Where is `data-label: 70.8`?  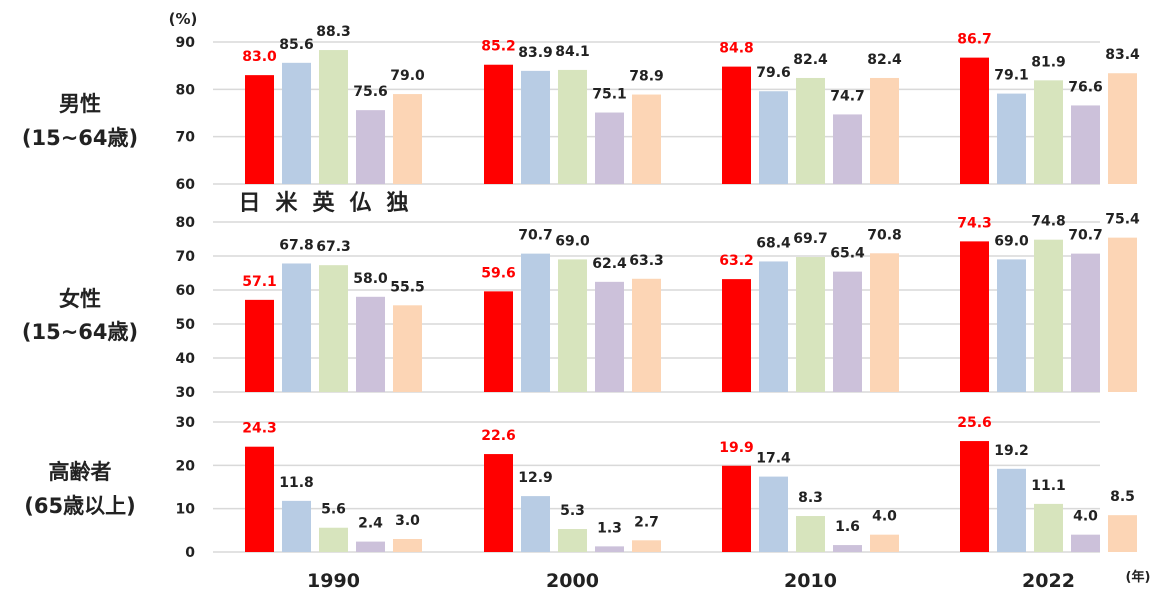 data-label: 70.8 is located at coordinates (884, 235).